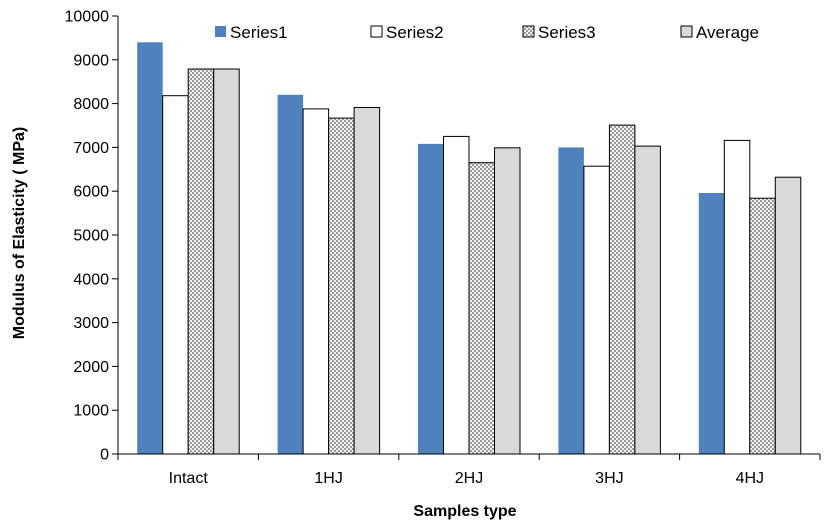 The width and height of the screenshot is (825, 529). What do you see at coordinates (596, 310) in the screenshot?
I see `bar-series2-3hj` at bounding box center [596, 310].